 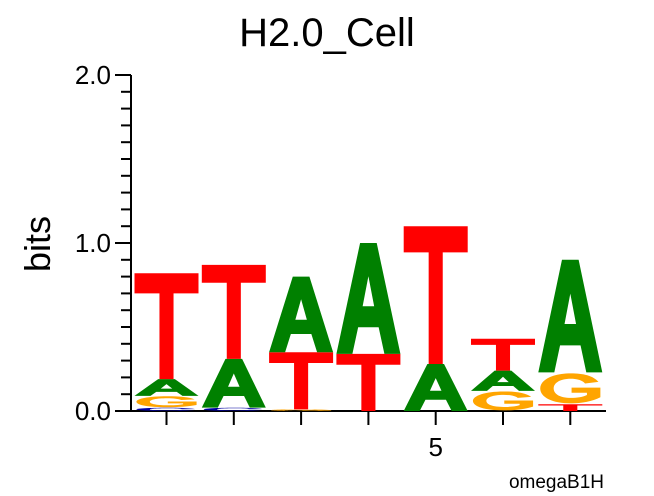 I want to click on y-axis: 0.0 1.0 2.0, so click(x=103, y=243).